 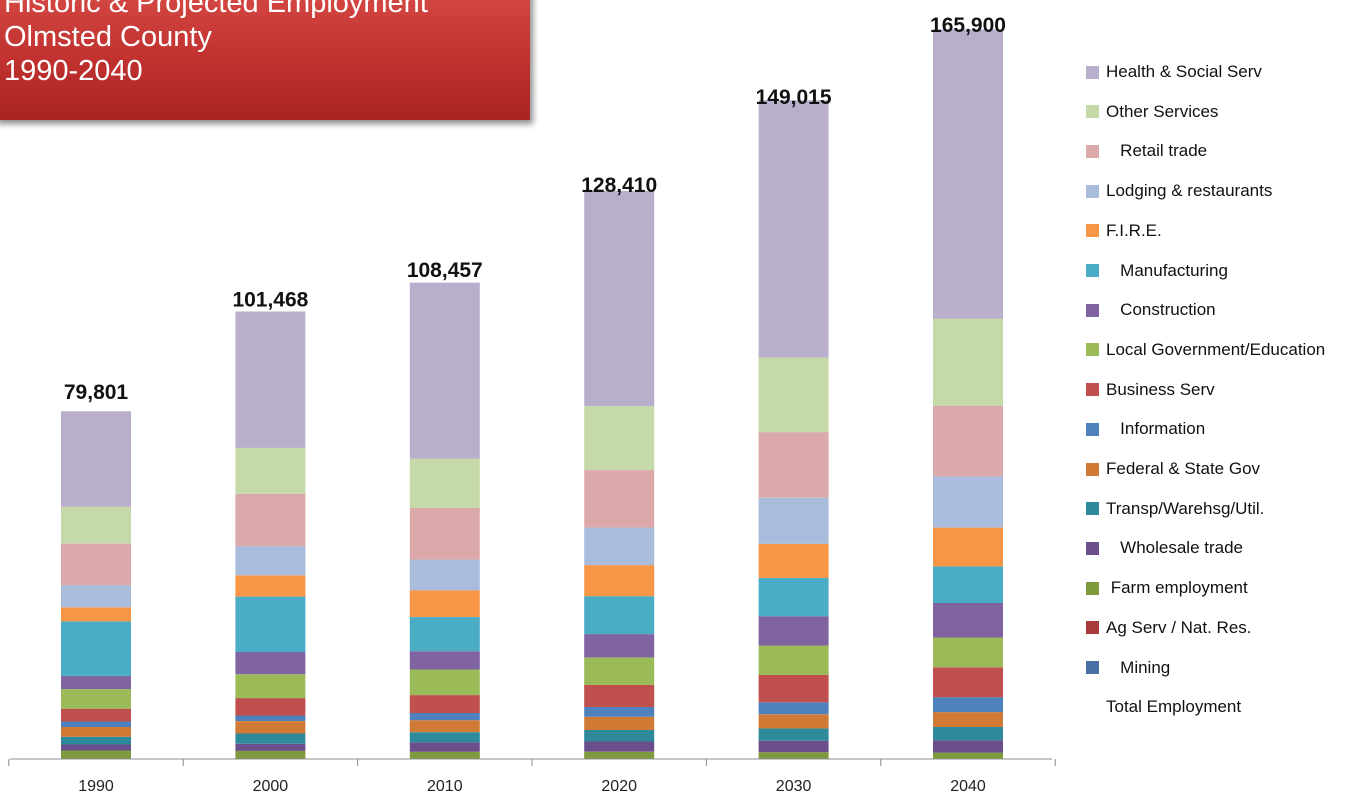 I want to click on legend-label: Transp/Warehsg/Util., so click(x=1185, y=508).